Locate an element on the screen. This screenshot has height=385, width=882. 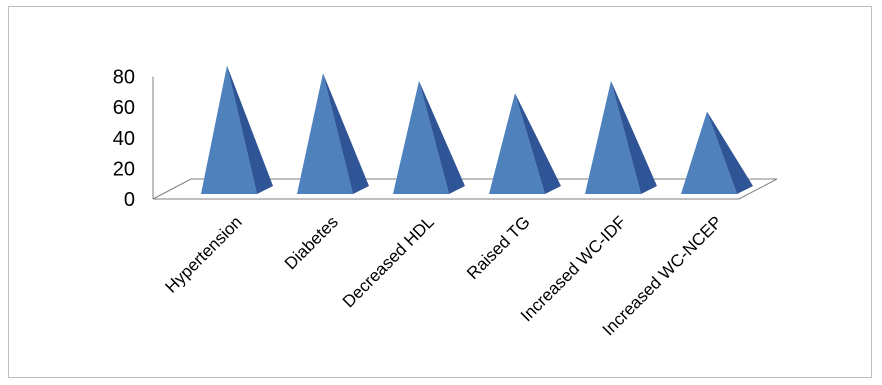
chart-floor is located at coordinates (465, 189).